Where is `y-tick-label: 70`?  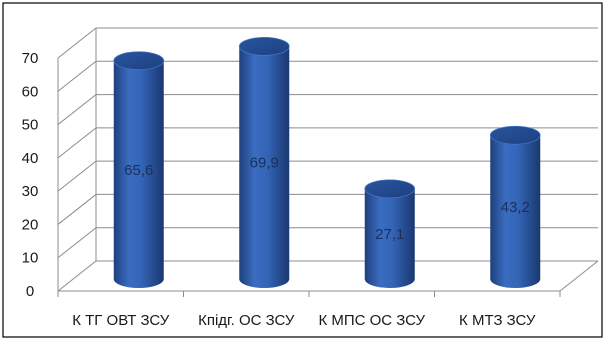 y-tick-label: 70 is located at coordinates (30, 58).